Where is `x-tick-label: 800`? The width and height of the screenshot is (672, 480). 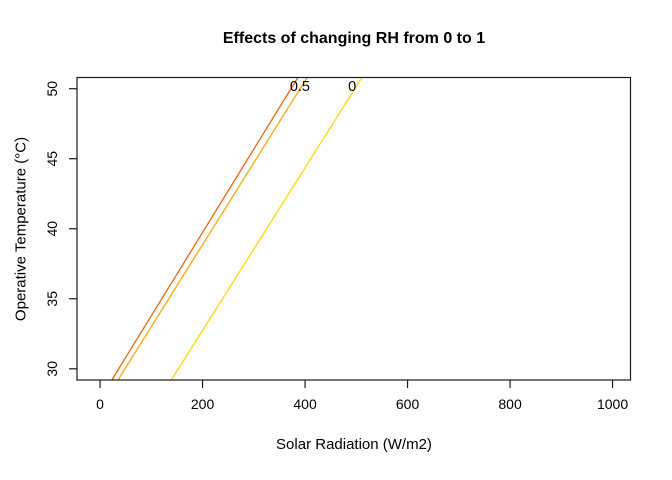
x-tick-label: 800 is located at coordinates (510, 404).